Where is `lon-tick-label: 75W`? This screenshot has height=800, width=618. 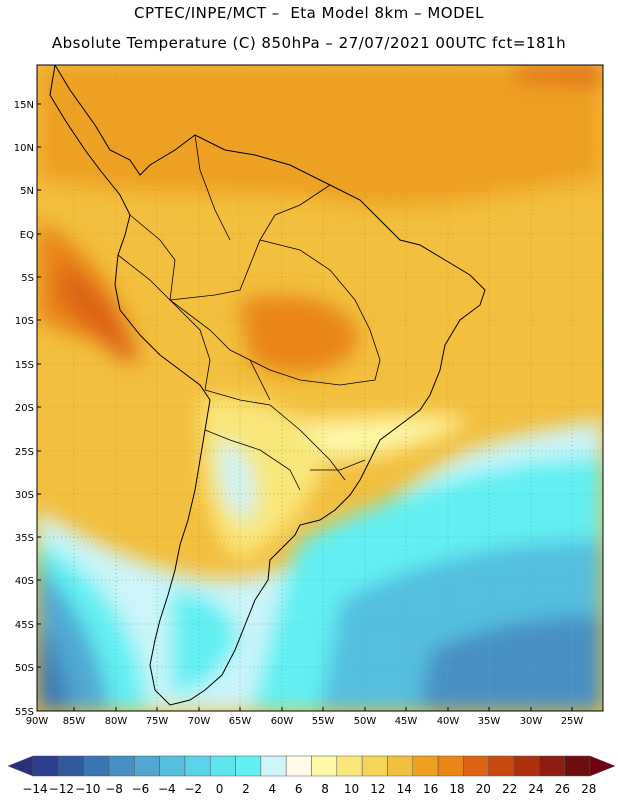 lon-tick-label: 75W is located at coordinates (157, 721).